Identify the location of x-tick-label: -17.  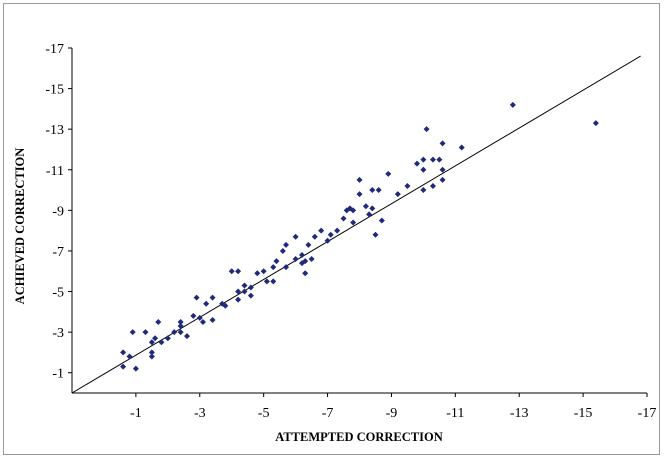
(647, 413).